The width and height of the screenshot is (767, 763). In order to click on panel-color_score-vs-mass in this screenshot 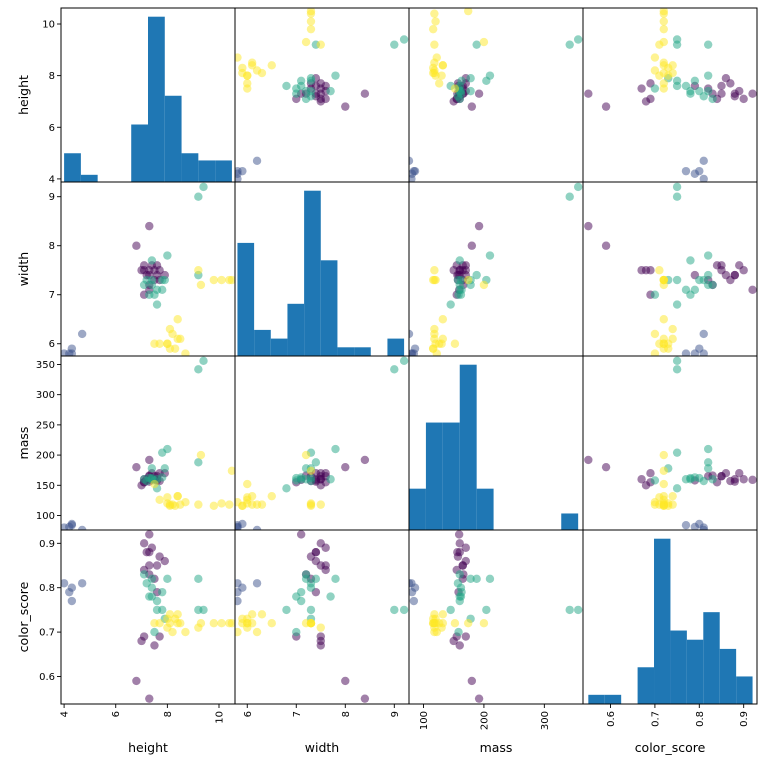, I will do `click(496, 616)`.